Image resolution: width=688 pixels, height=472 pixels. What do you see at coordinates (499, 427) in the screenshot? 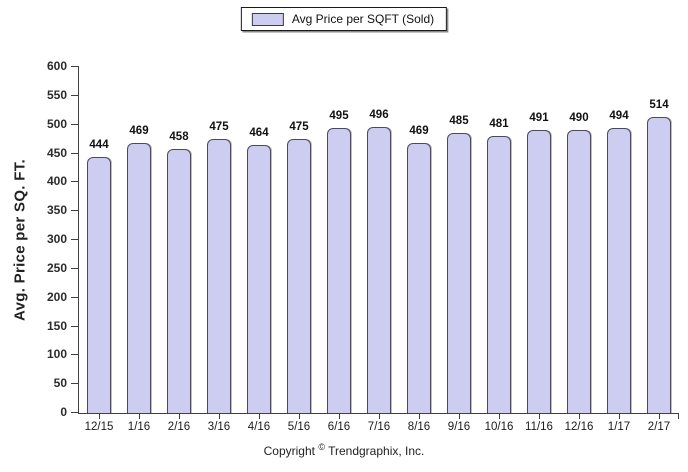
I see `x-tick-label: 10/16` at bounding box center [499, 427].